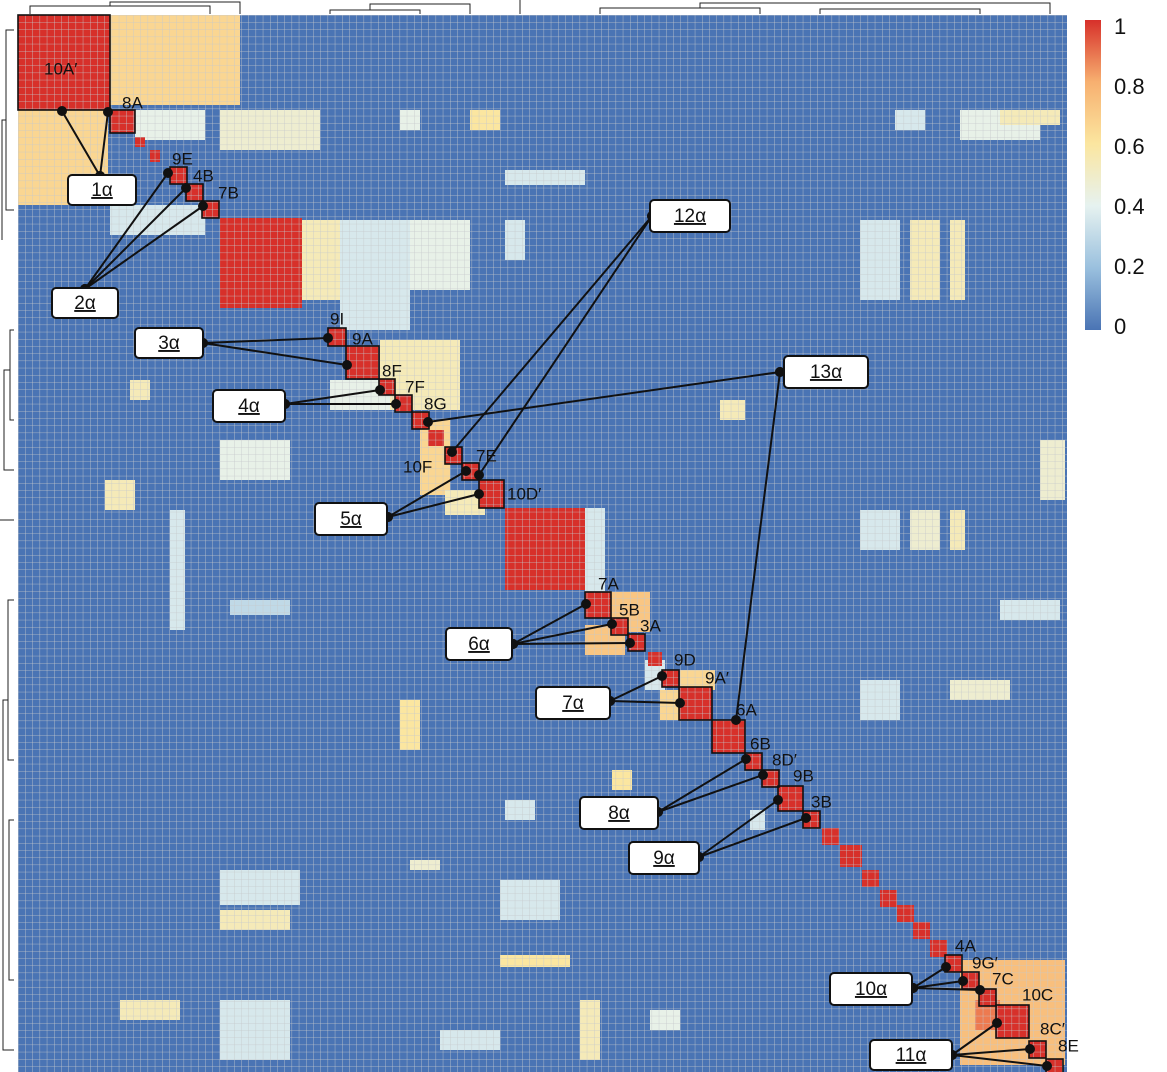 The height and width of the screenshot is (1072, 1167). What do you see at coordinates (1129, 86) in the screenshot?
I see `colorbar-tick-0-8: 0.8` at bounding box center [1129, 86].